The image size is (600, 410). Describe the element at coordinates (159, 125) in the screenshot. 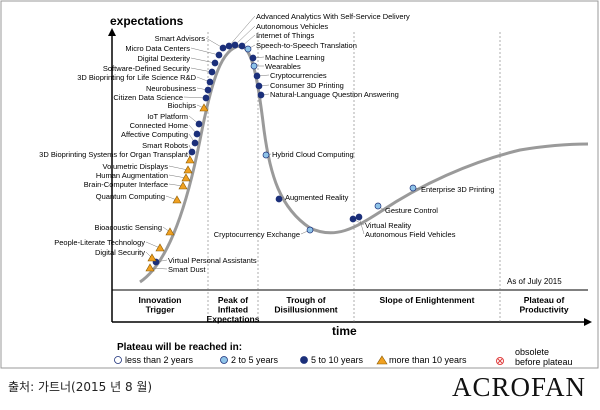

I see `tech-label-connected-home: Connected Home` at that location.